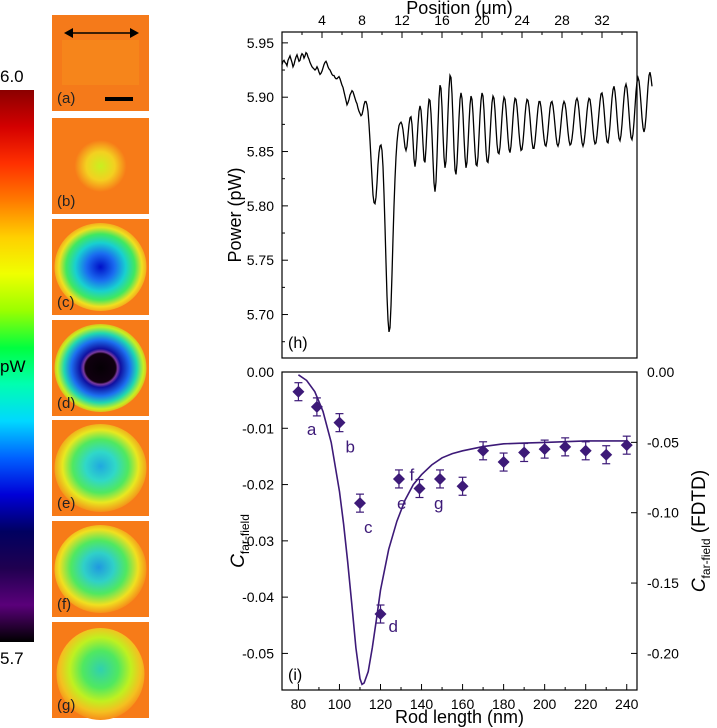 Image resolution: width=717 pixels, height=728 pixels. I want to click on y-tick-label: -0.03, so click(258, 541).